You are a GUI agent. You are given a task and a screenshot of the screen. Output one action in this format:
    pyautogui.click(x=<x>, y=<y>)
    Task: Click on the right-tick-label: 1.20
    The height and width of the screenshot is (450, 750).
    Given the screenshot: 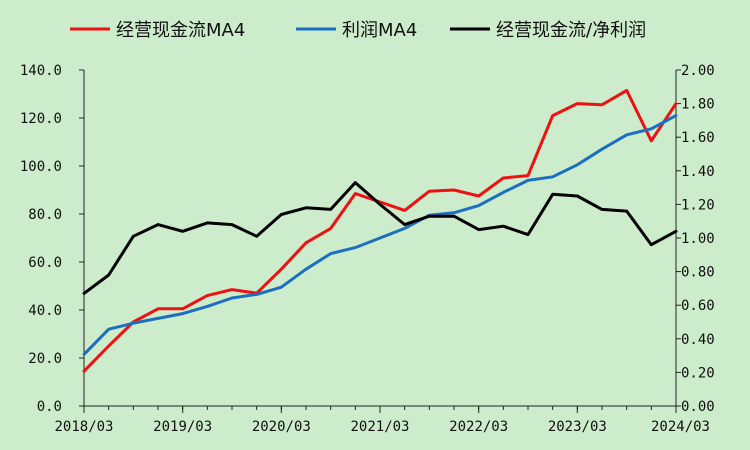 What is the action you would take?
    pyautogui.click(x=698, y=205)
    